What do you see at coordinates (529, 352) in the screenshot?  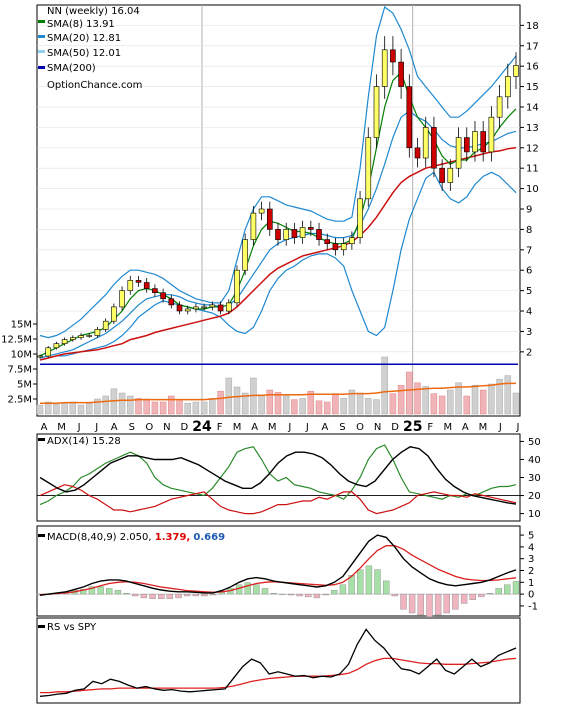 I see `price-tick-label: 2` at bounding box center [529, 352].